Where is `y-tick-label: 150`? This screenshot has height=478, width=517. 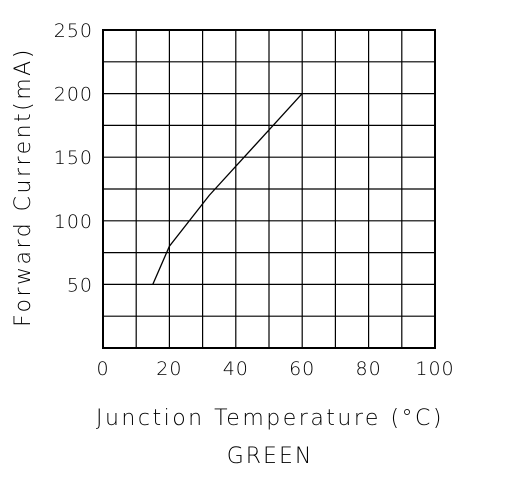 y-tick-label: 150 is located at coordinates (73, 158).